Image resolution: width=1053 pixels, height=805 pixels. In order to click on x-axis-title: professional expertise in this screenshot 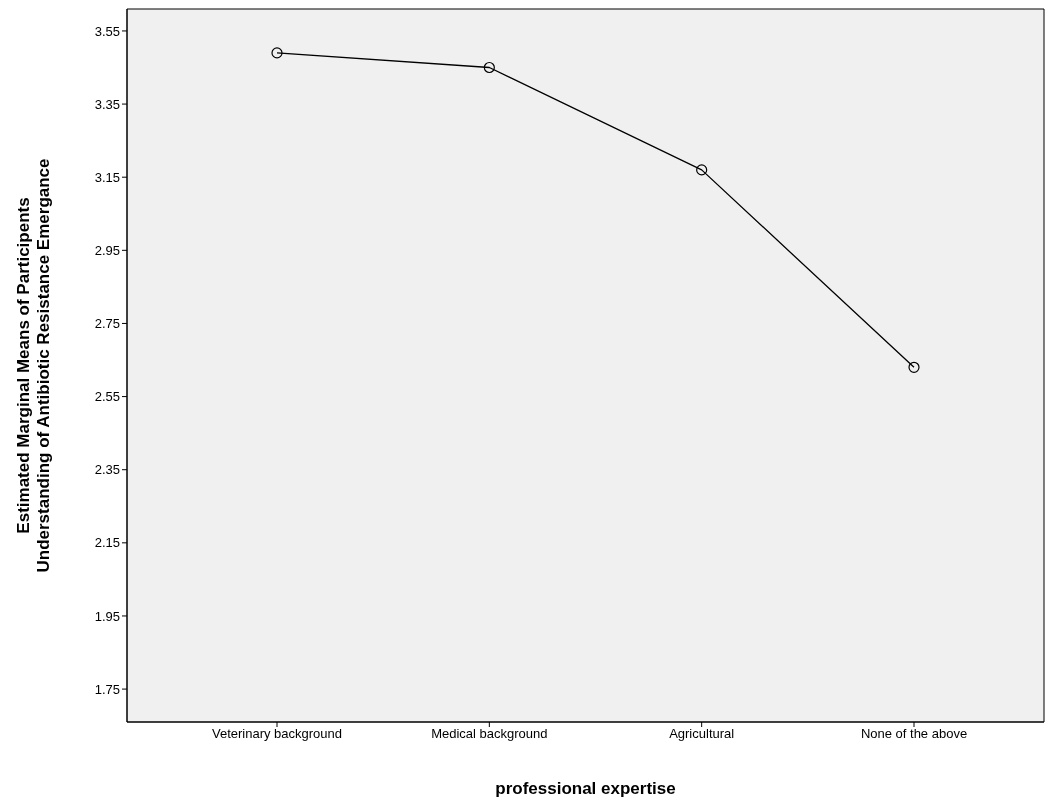, I will do `click(585, 788)`.